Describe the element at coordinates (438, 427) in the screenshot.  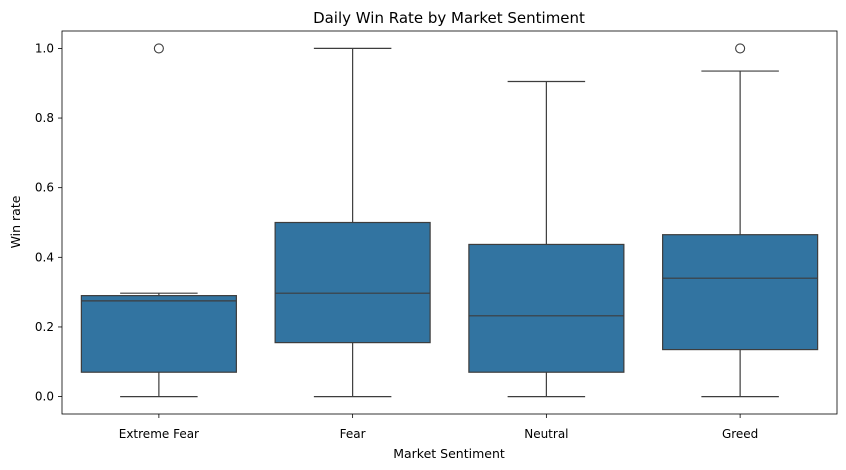
I see `x-axis: Extreme Fear Fear Neutral Greed` at that location.